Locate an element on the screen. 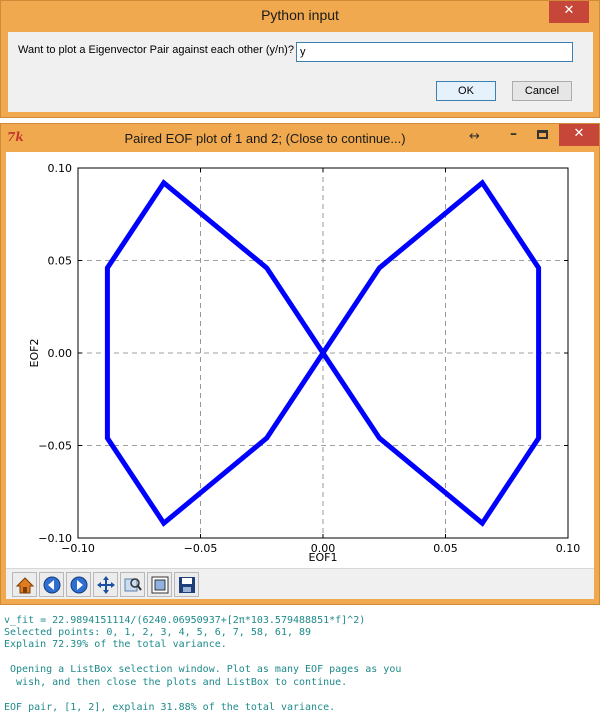 This screenshot has height=722, width=600. y-axis-label: EOF2 is located at coordinates (34, 353).